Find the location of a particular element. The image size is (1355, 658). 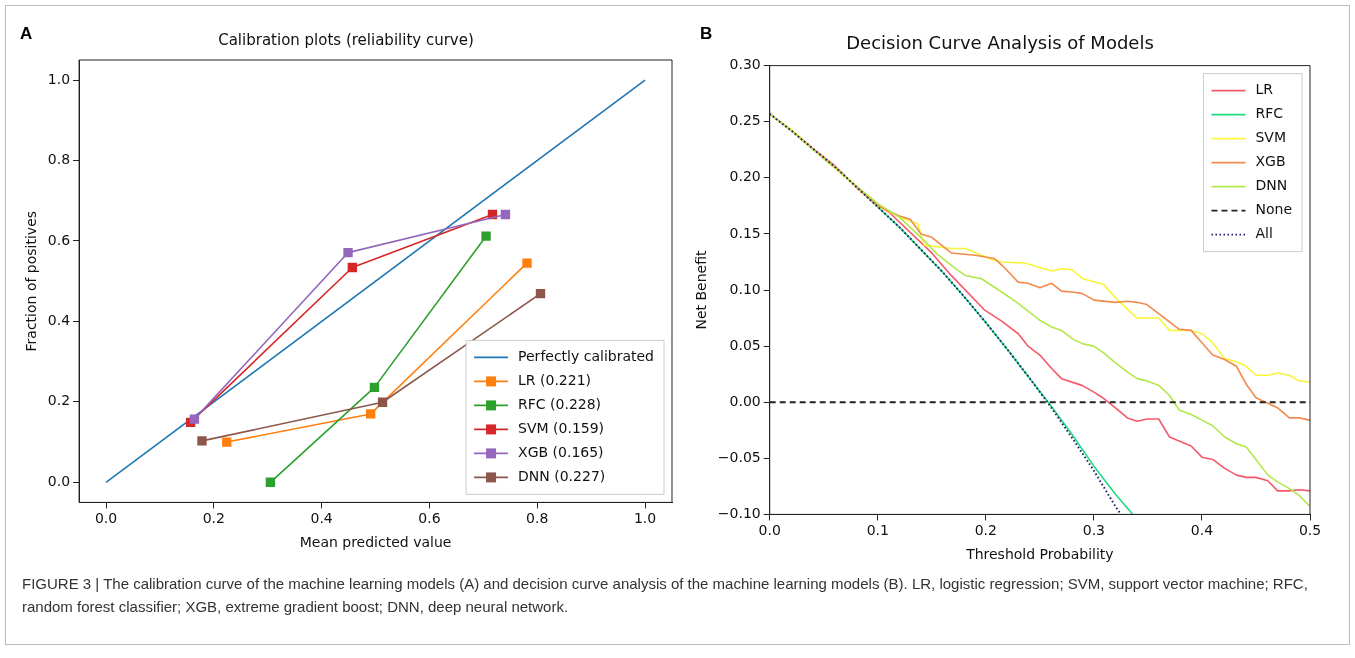

y-tick-label: 0.20 is located at coordinates (745, 176).